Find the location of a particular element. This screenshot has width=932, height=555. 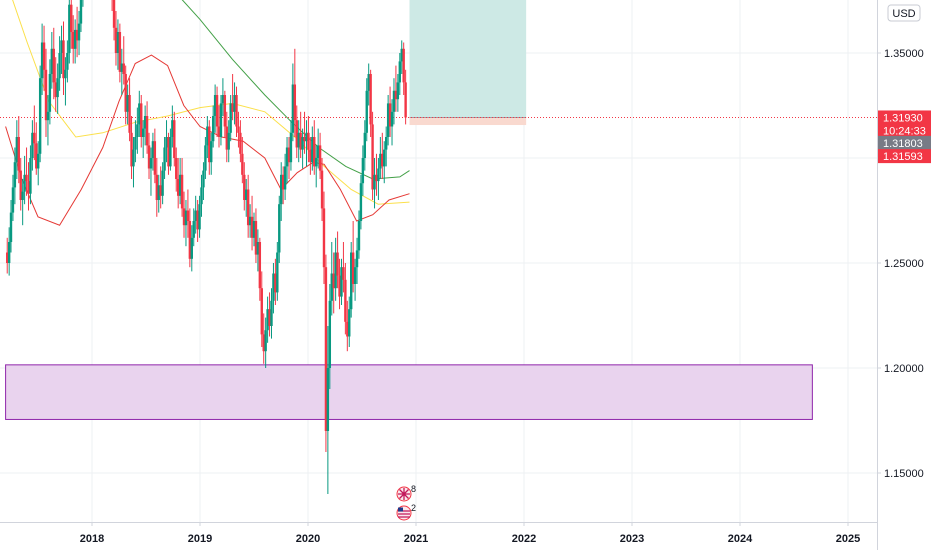

uk-event-icon: 8 is located at coordinates (406, 493).